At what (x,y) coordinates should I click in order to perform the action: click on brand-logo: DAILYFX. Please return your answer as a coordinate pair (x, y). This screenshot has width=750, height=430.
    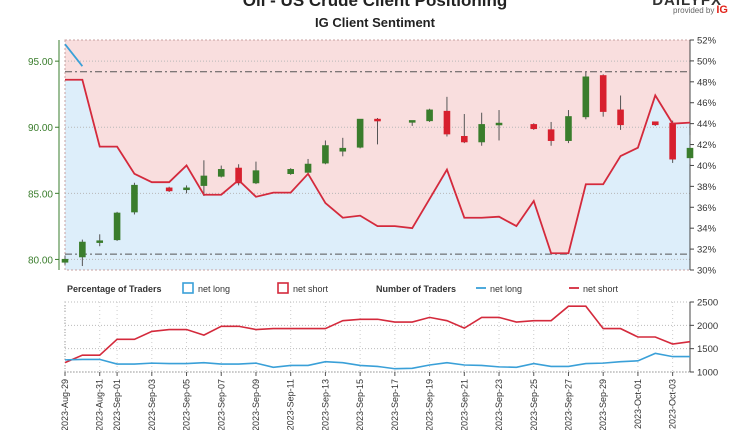
    Looking at the image, I should click on (687, 4).